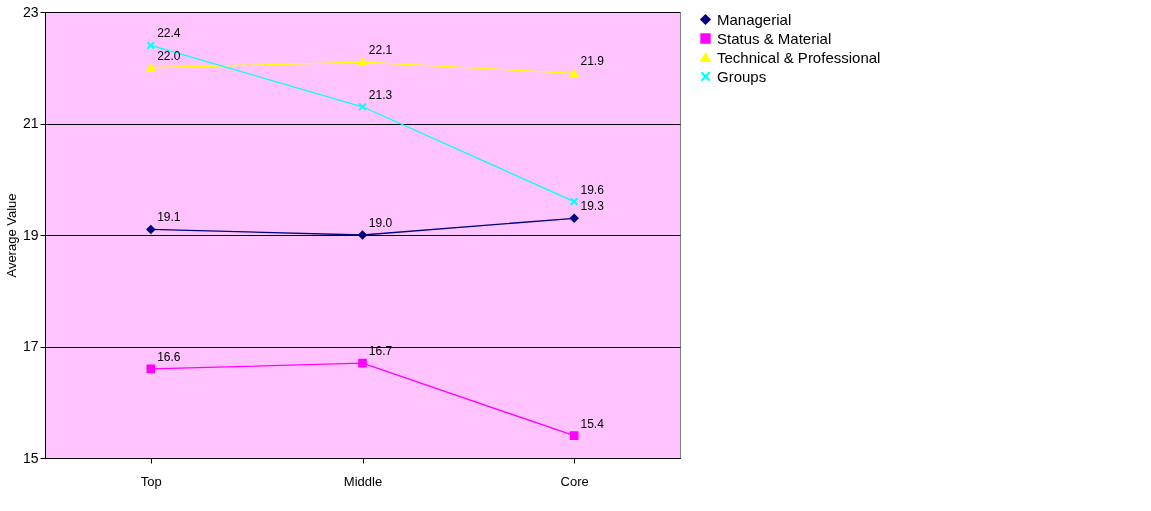  What do you see at coordinates (799, 57) in the screenshot?
I see `legend-label: Technical & Professional` at bounding box center [799, 57].